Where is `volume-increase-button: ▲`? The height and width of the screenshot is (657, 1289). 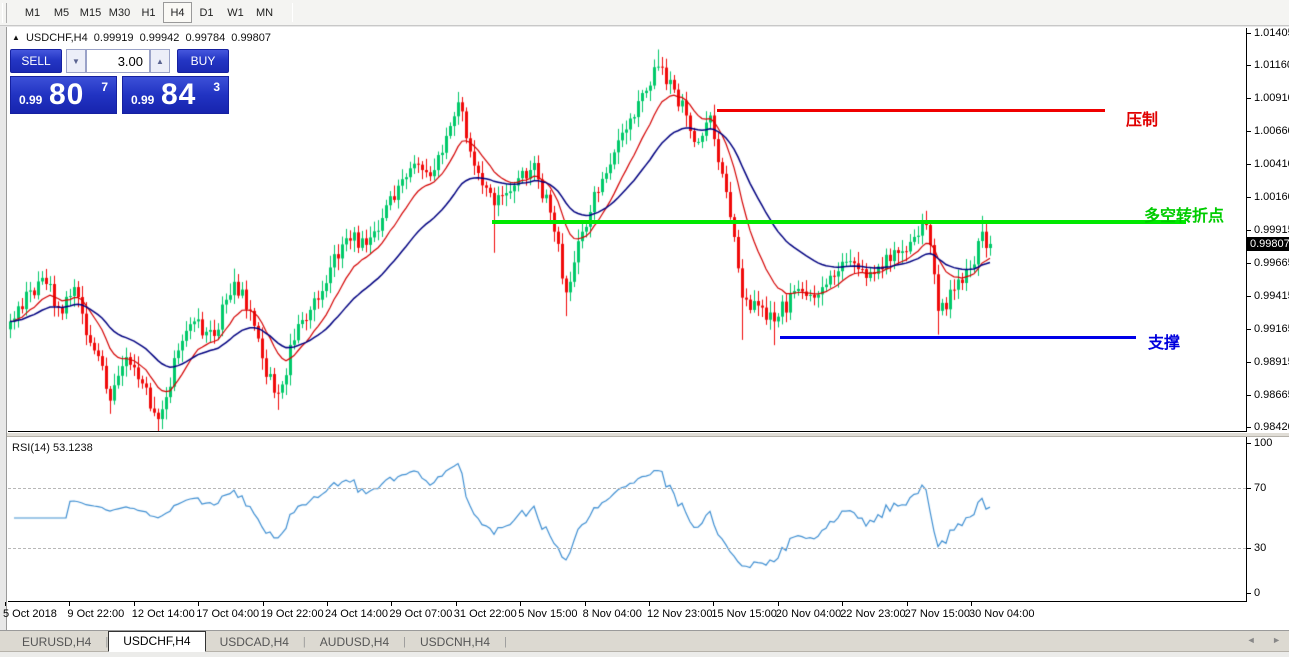
volume-increase-button: ▲ is located at coordinates (160, 61).